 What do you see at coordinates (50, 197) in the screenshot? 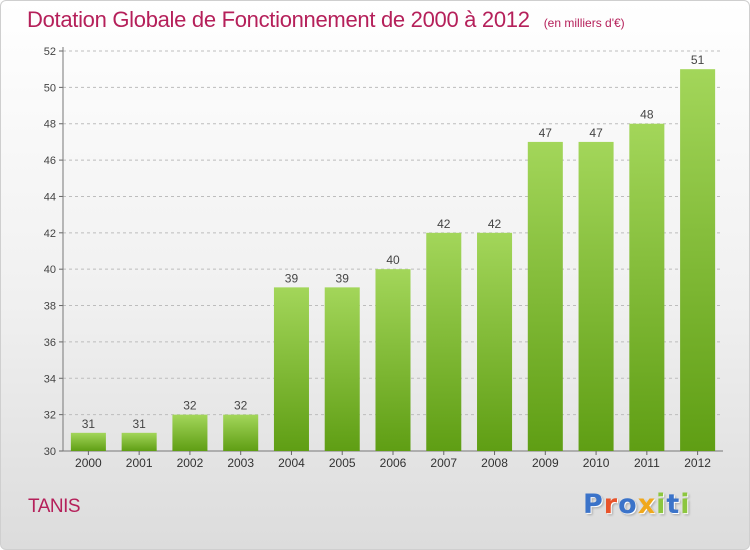
I see `y-tick-label: 44` at bounding box center [50, 197].